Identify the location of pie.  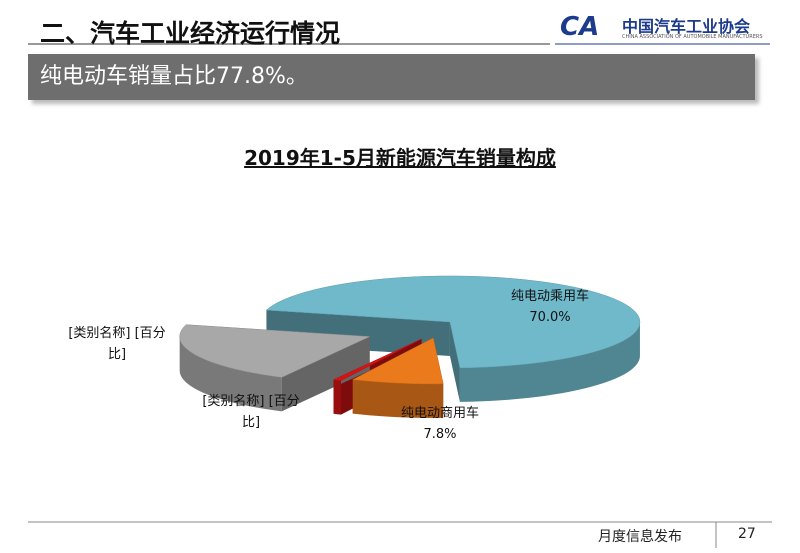
(410, 346).